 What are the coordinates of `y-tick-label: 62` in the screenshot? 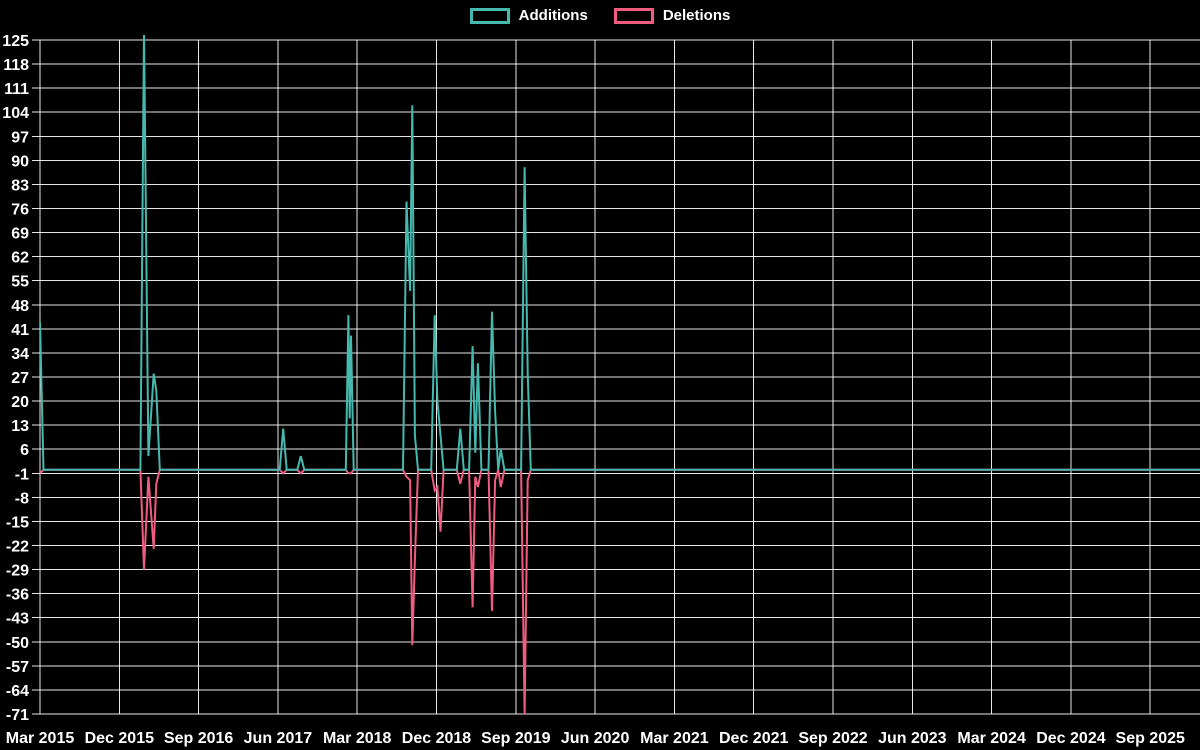 It's located at (20, 258).